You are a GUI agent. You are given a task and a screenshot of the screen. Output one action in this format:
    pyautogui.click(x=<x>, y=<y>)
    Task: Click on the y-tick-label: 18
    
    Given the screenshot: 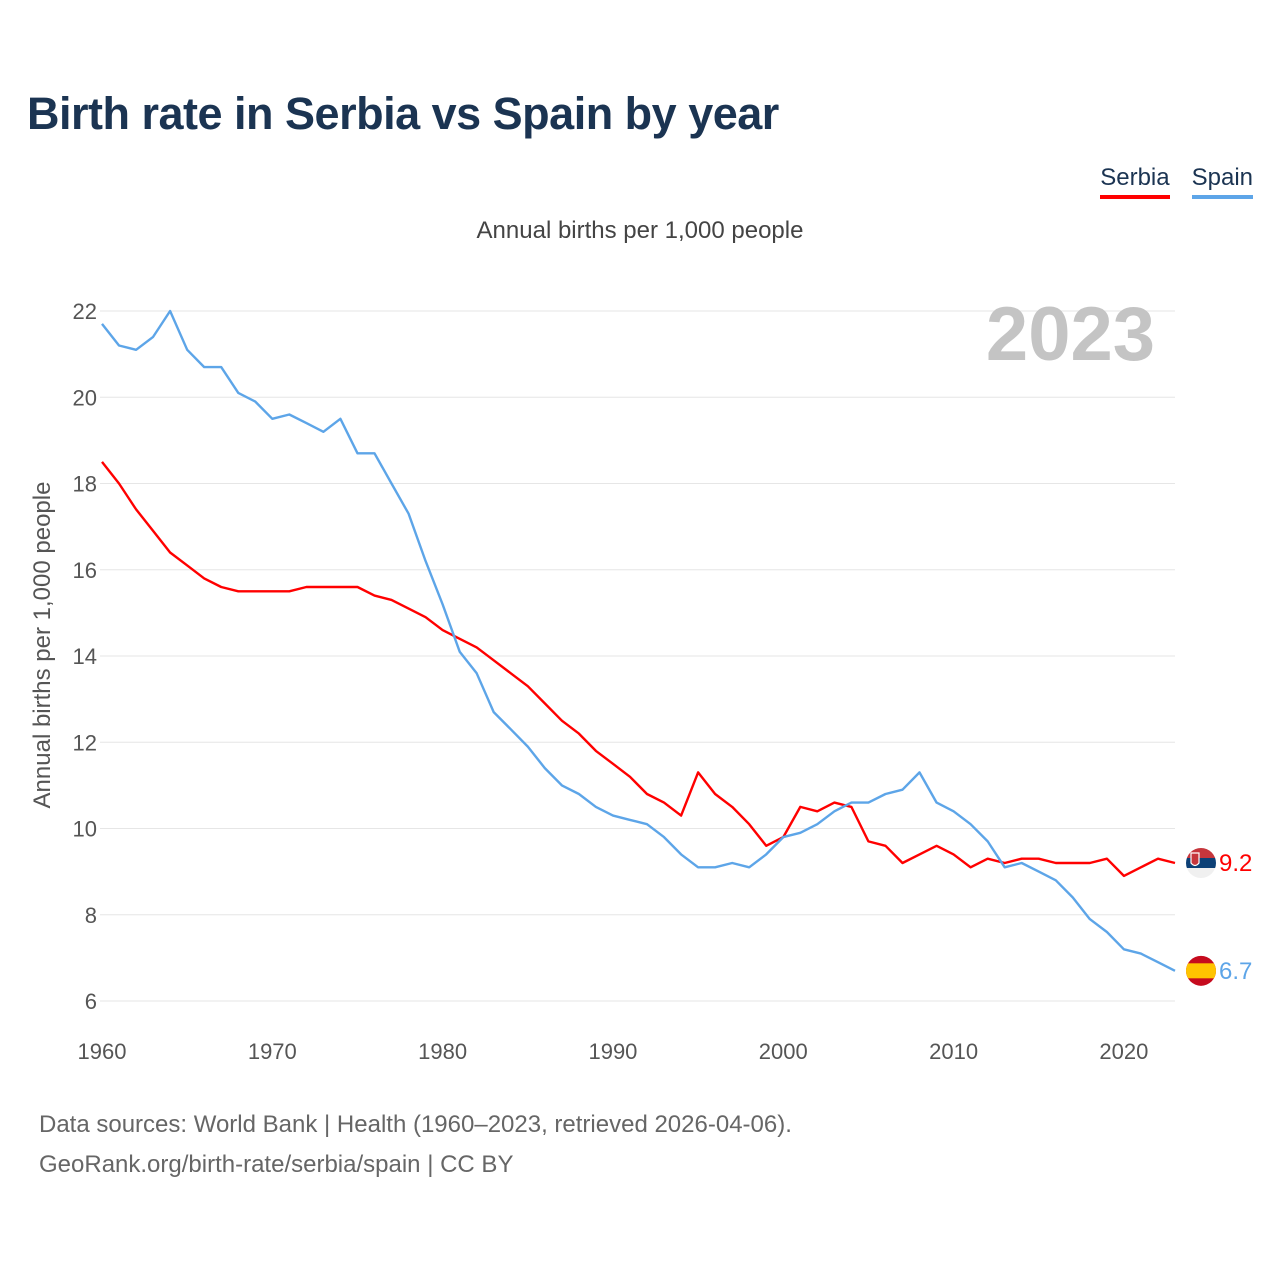 What is the action you would take?
    pyautogui.click(x=85, y=484)
    